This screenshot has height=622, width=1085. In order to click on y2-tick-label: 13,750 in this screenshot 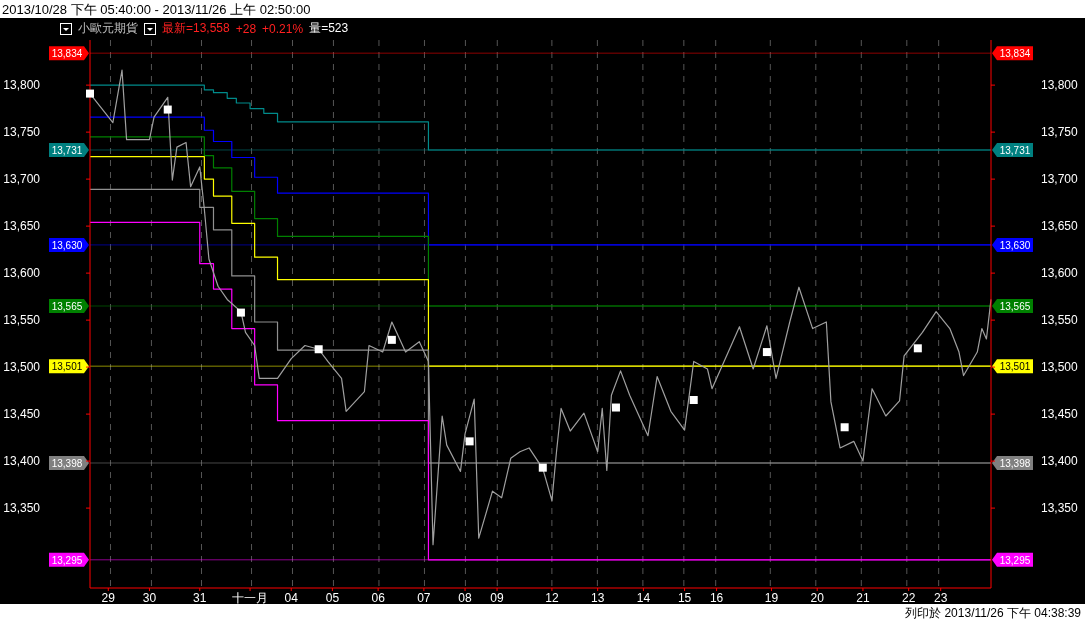, I will do `click(1060, 132)`.